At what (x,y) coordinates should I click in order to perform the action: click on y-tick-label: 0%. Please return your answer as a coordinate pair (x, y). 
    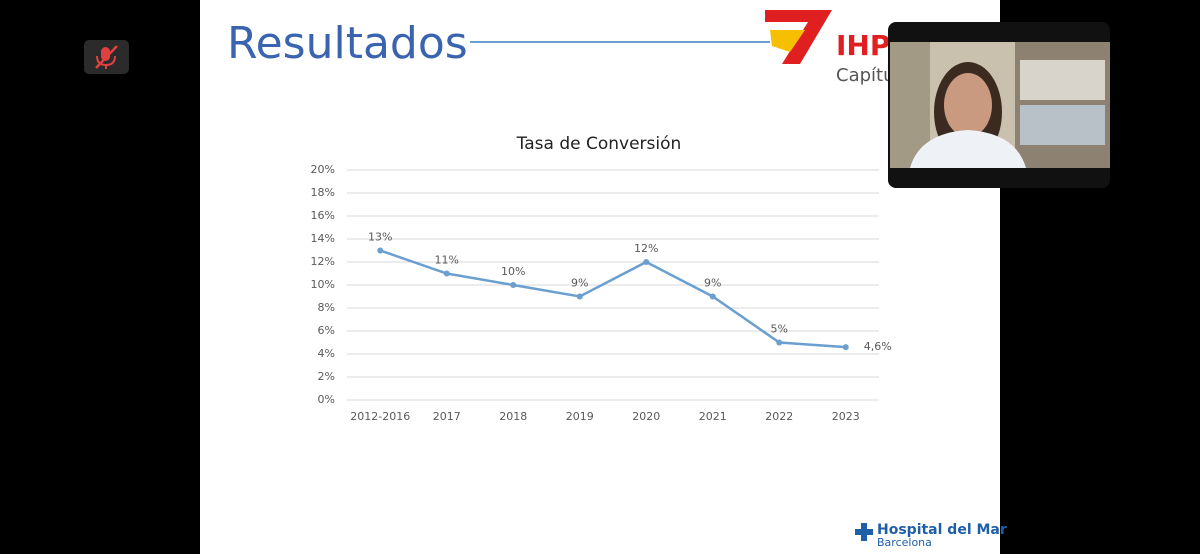
    Looking at the image, I should click on (326, 399).